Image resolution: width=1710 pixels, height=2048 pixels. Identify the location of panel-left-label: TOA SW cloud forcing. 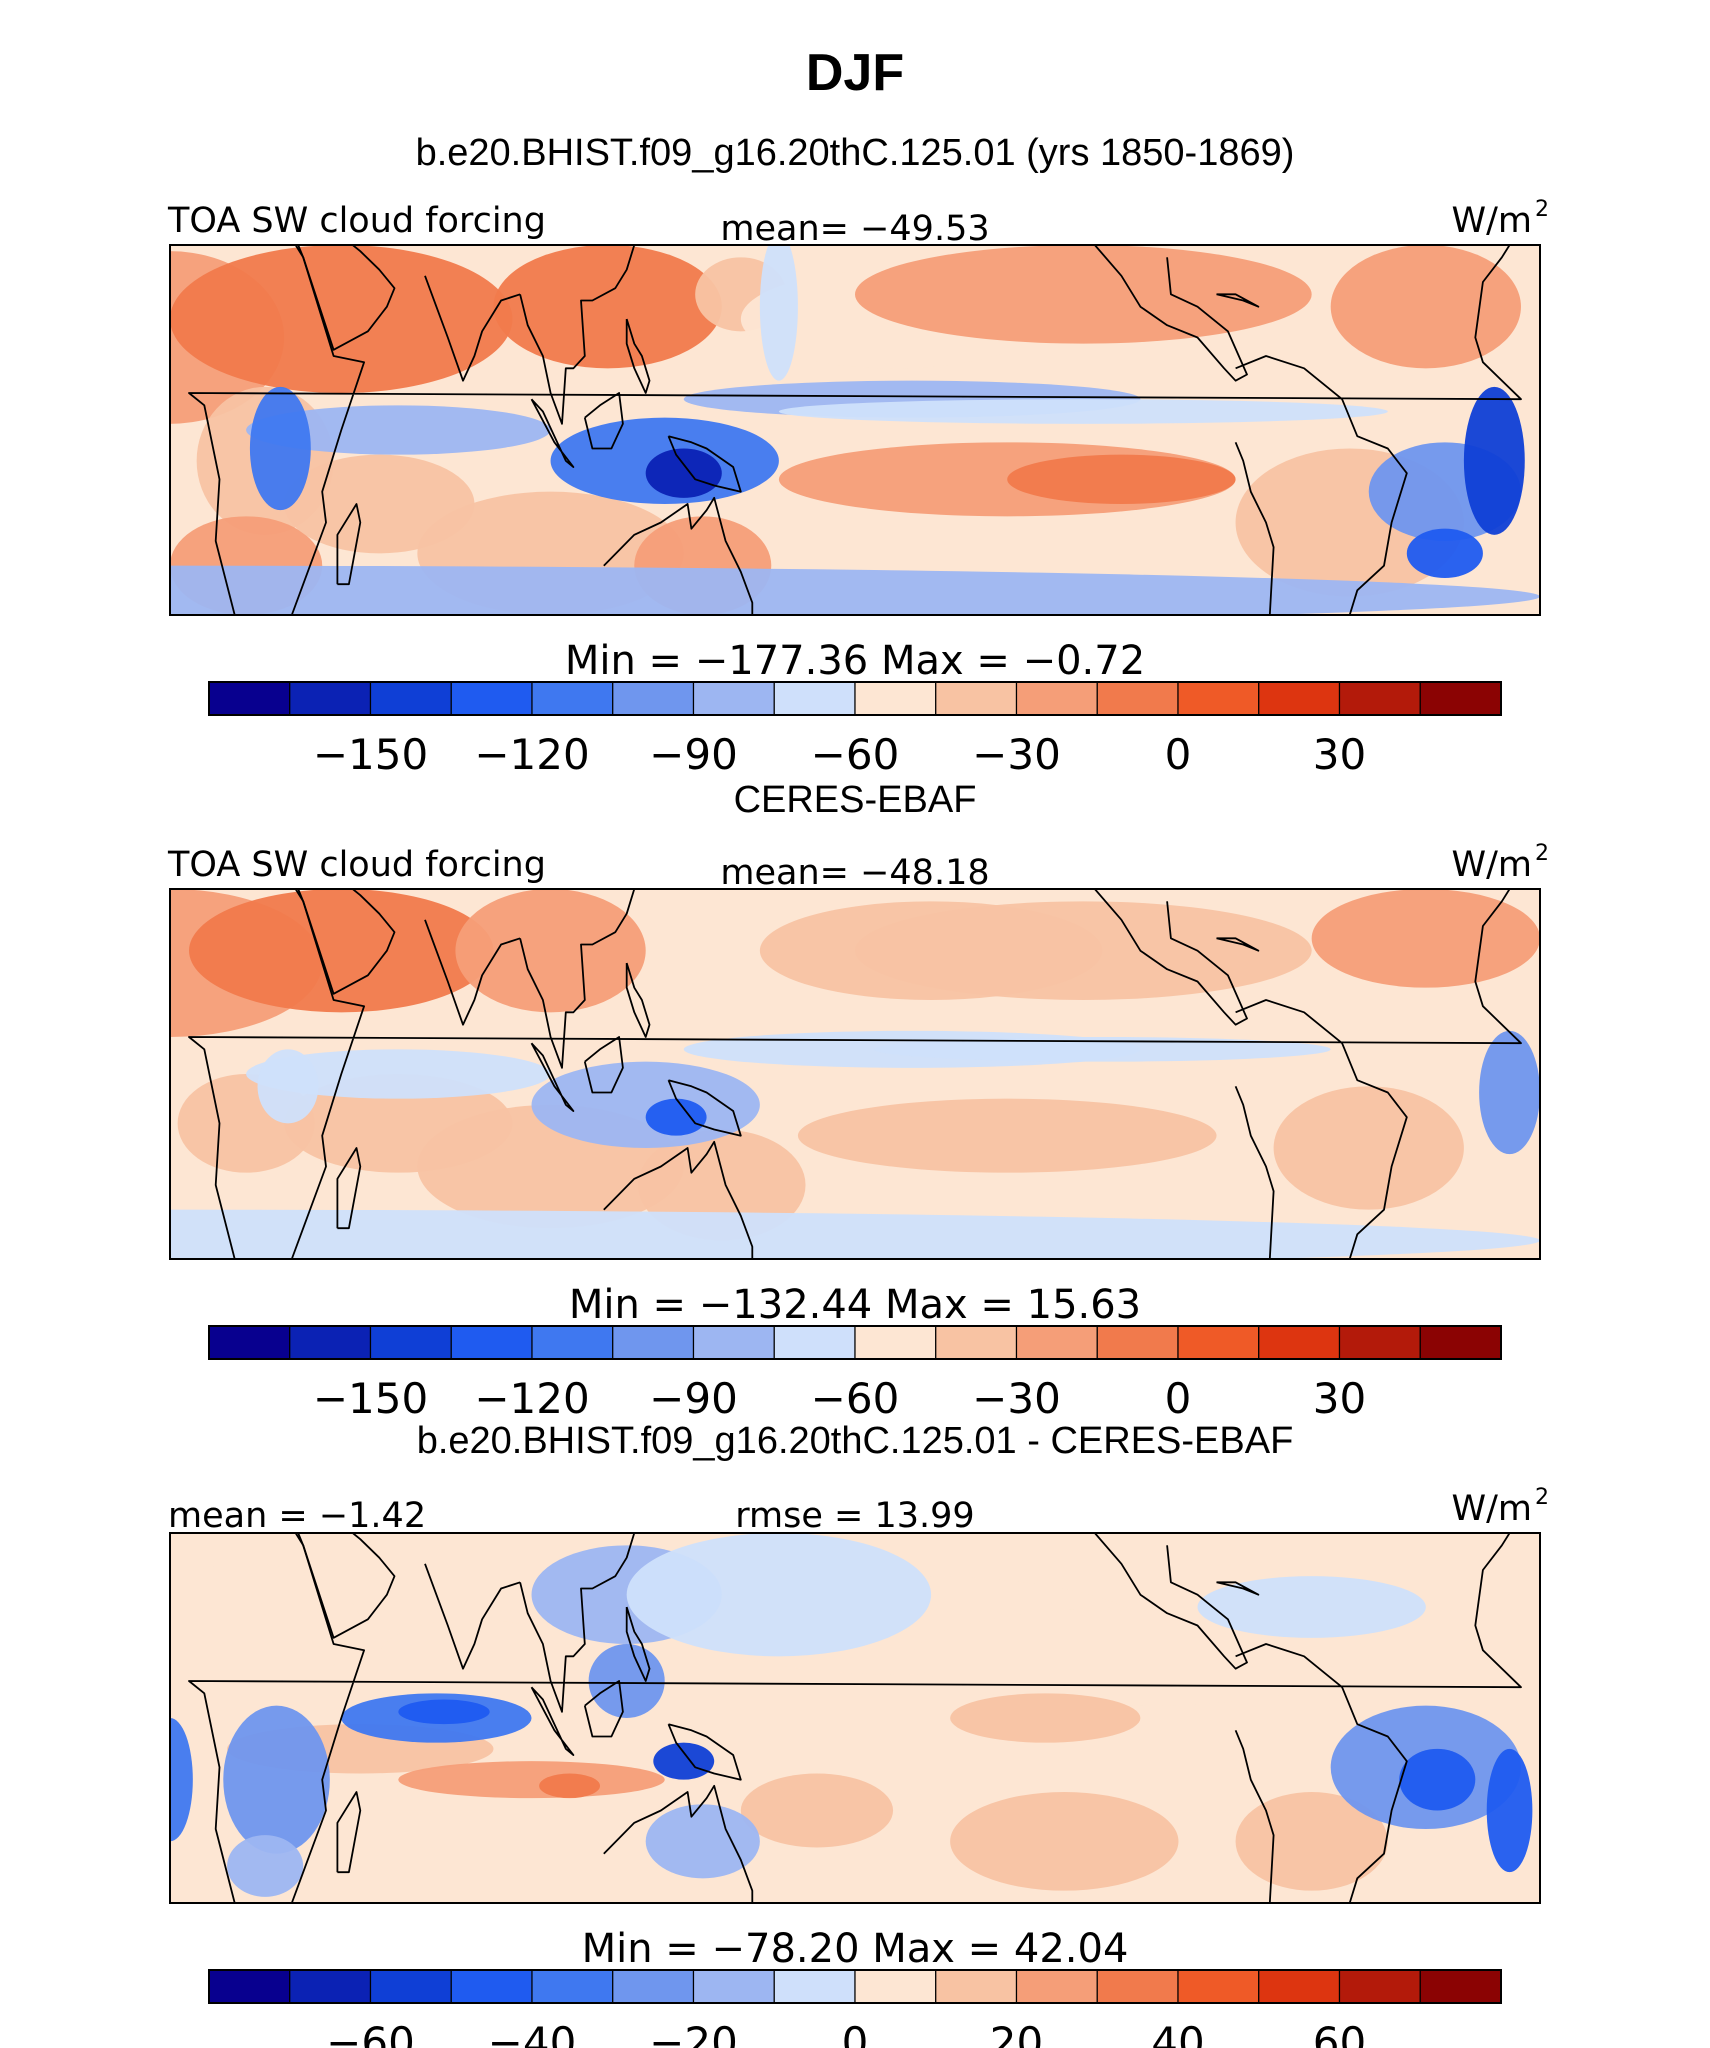
(356, 221).